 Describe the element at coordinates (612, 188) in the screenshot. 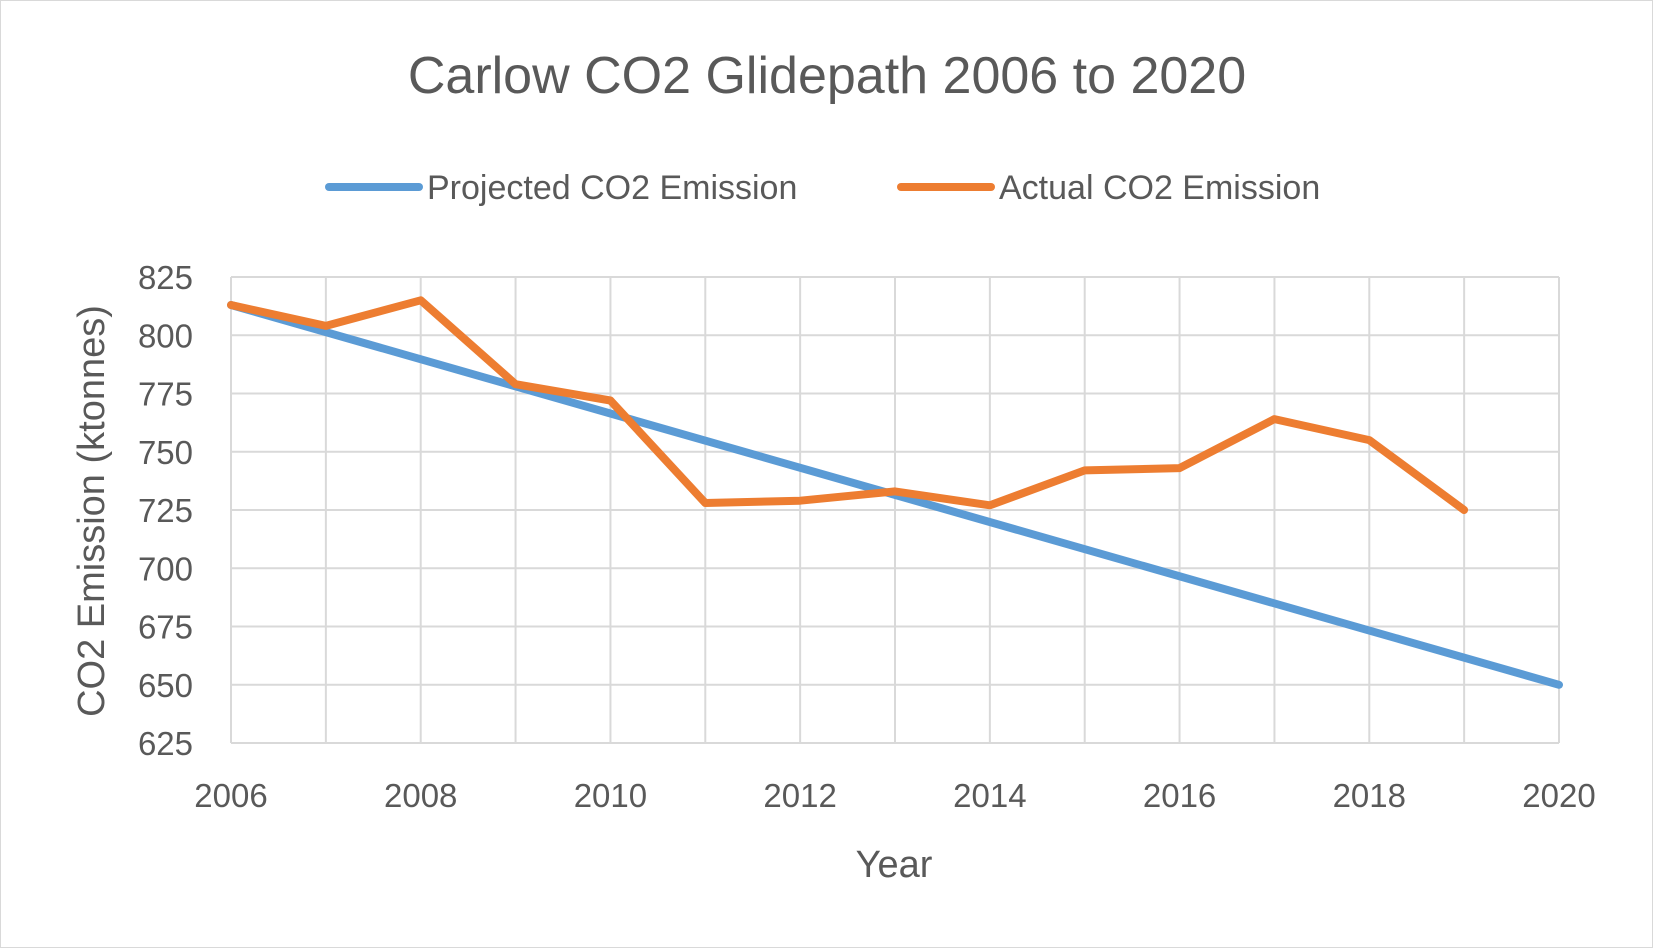

I see `legend-label-projected: Projected CO2 Emission` at that location.